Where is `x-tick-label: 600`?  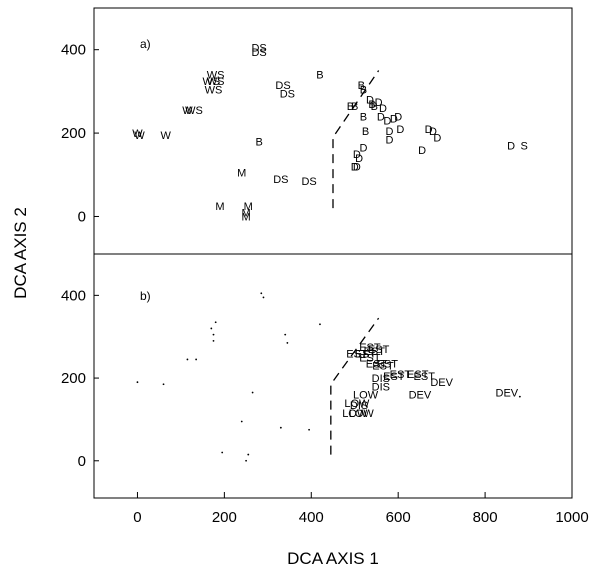
x-tick-label: 600 is located at coordinates (398, 517).